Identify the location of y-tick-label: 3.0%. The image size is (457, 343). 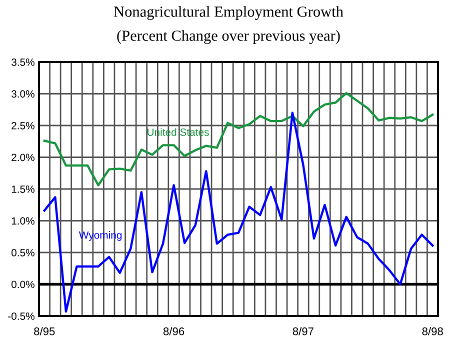
(22, 94).